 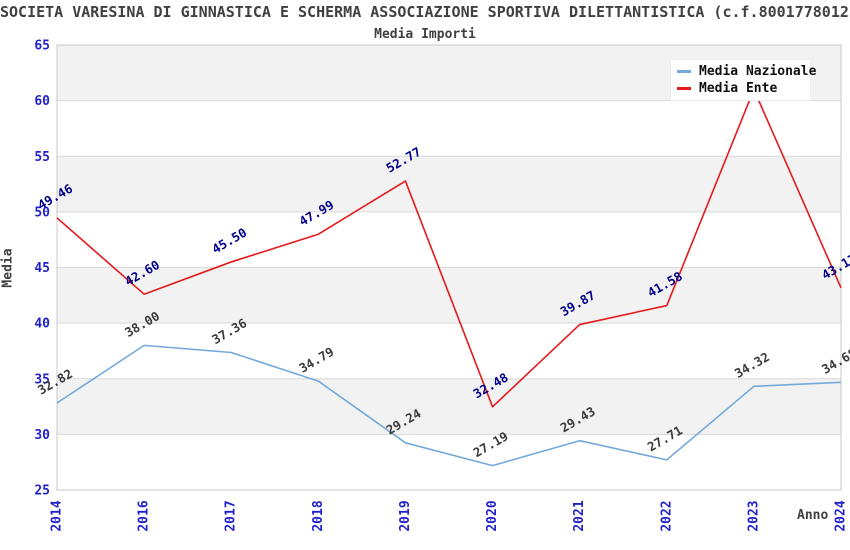 What do you see at coordinates (684, 71) in the screenshot?
I see `legend-swatch-media-nazionale` at bounding box center [684, 71].